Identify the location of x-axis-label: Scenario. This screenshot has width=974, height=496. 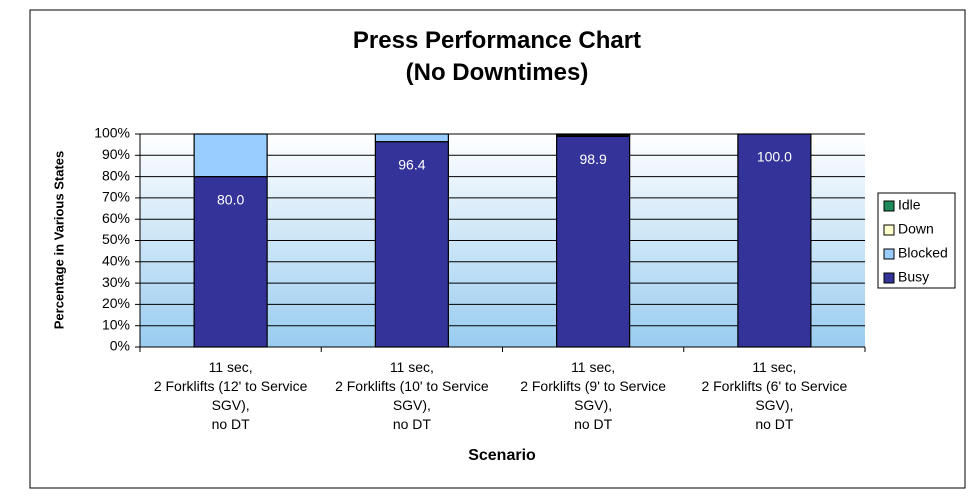
(502, 455).